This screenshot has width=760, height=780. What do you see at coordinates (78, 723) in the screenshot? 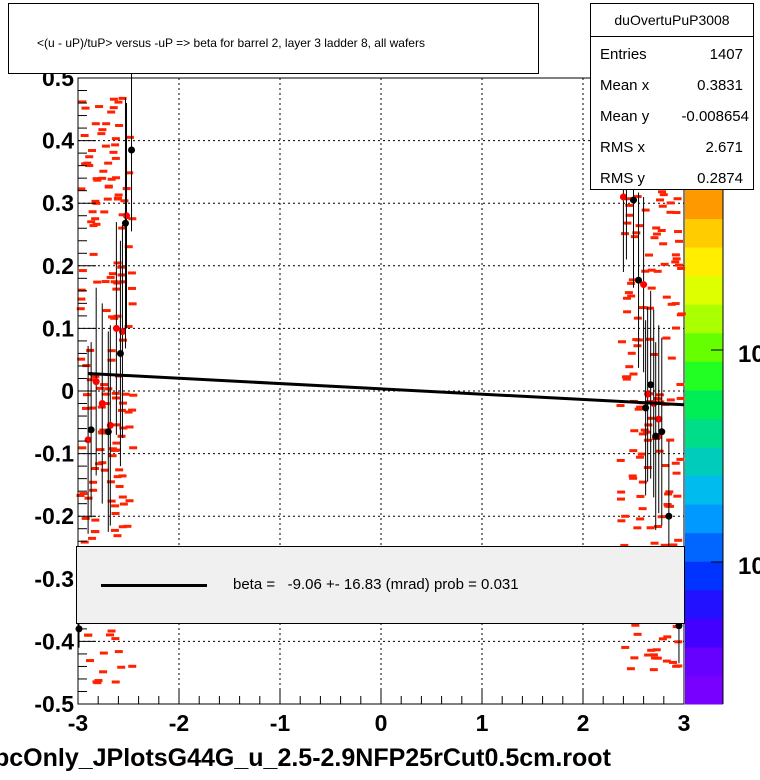
I see `x-tick-label: -3` at bounding box center [78, 723].